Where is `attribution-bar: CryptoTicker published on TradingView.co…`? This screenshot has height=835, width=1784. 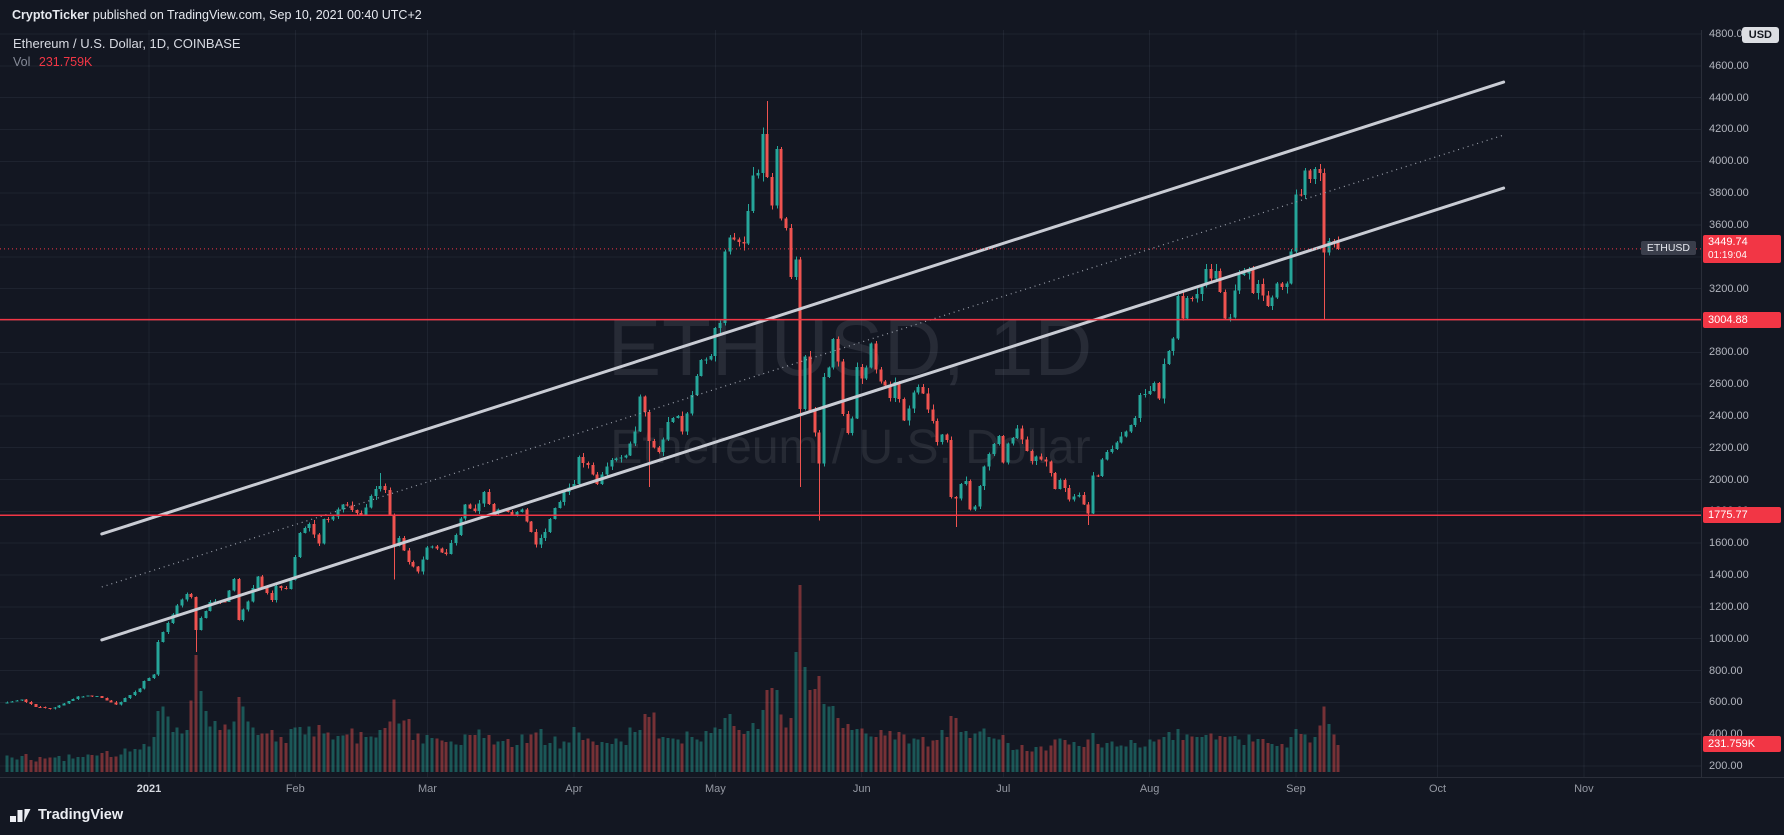
attribution-bar: CryptoTicker published on TradingView.co… is located at coordinates (892, 15).